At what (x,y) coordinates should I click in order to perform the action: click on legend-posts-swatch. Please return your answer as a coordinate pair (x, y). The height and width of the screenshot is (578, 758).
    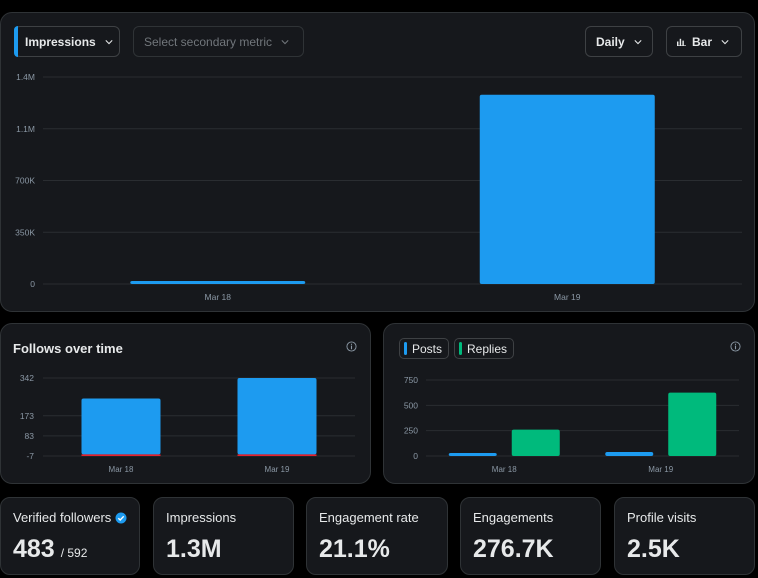
    Looking at the image, I should click on (405, 348).